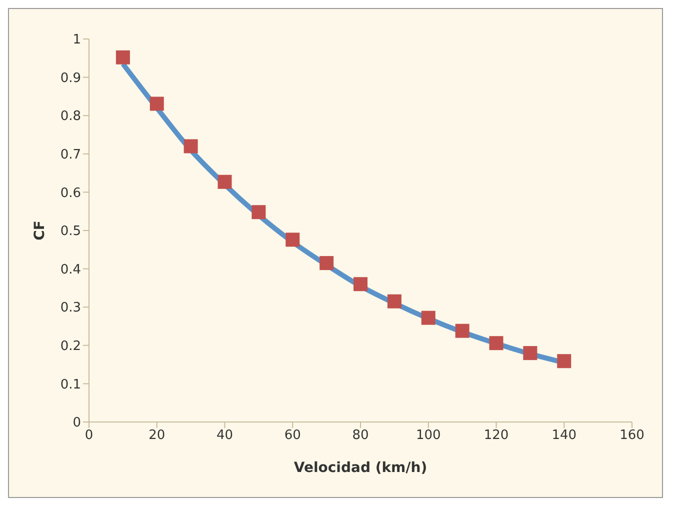  I want to click on y-axis-title: CF, so click(40, 230).